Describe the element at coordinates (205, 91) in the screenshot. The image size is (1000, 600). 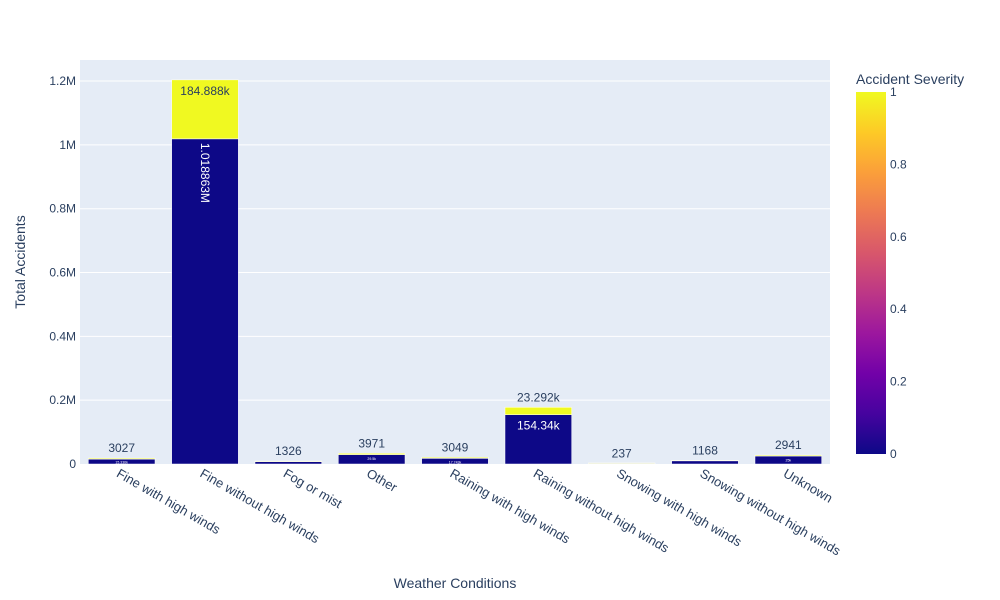
I see `data-label: 184.888k` at that location.